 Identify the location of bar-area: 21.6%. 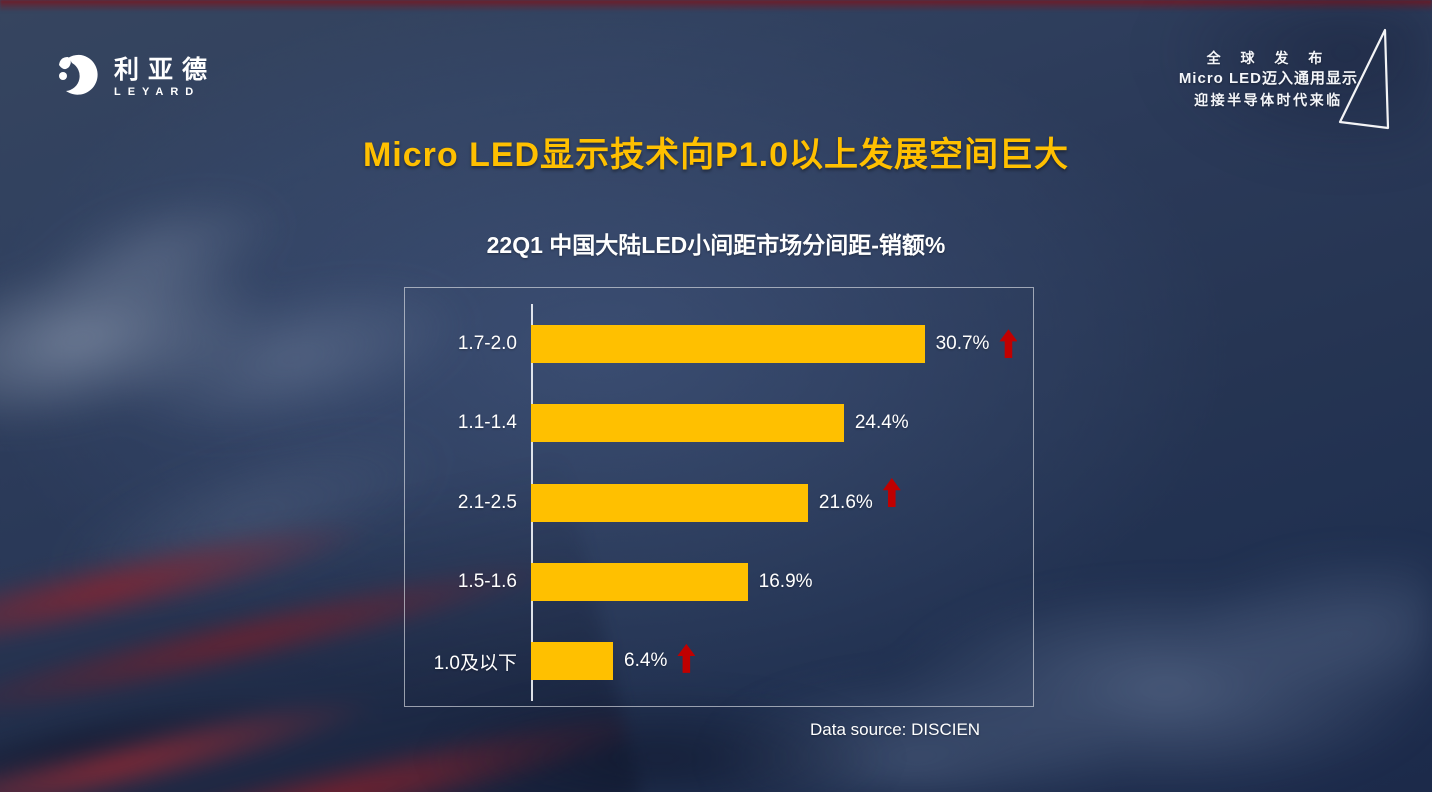
(781, 502).